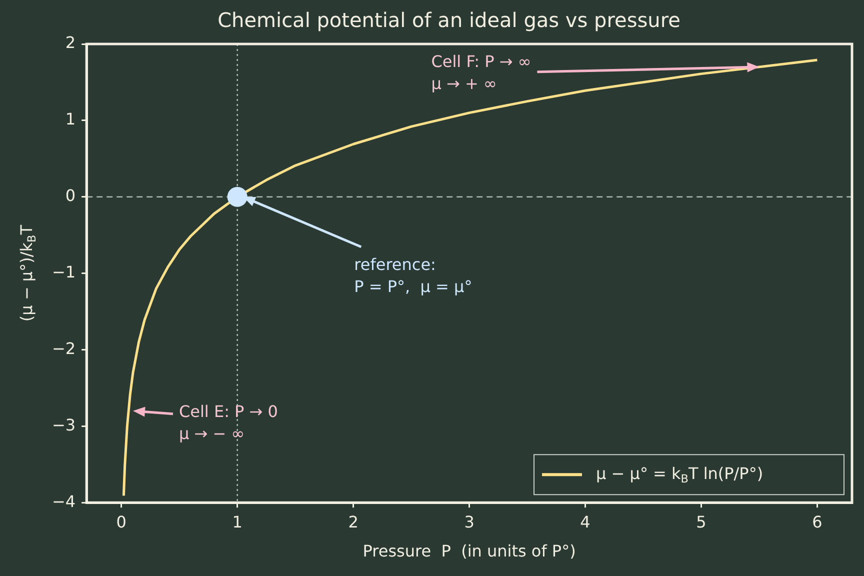  Describe the element at coordinates (70, 119) in the screenshot. I see `y-tick-label: 1` at that location.